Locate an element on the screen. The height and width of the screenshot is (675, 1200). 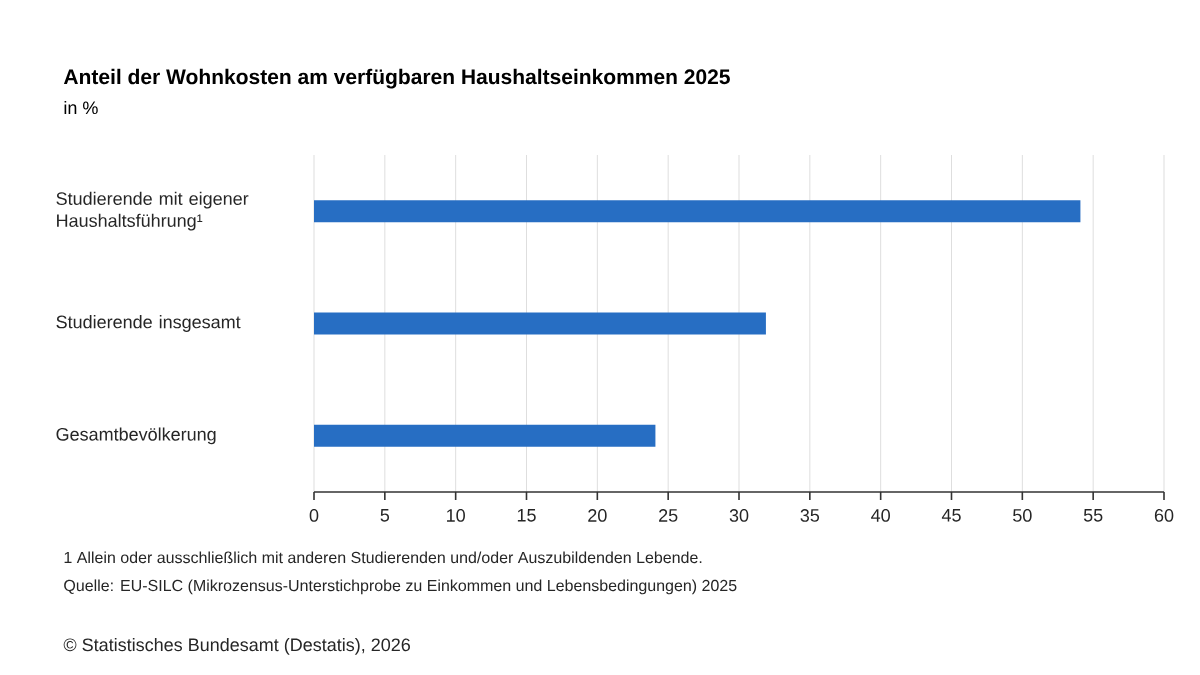
x-tick-label: 35 is located at coordinates (810, 515).